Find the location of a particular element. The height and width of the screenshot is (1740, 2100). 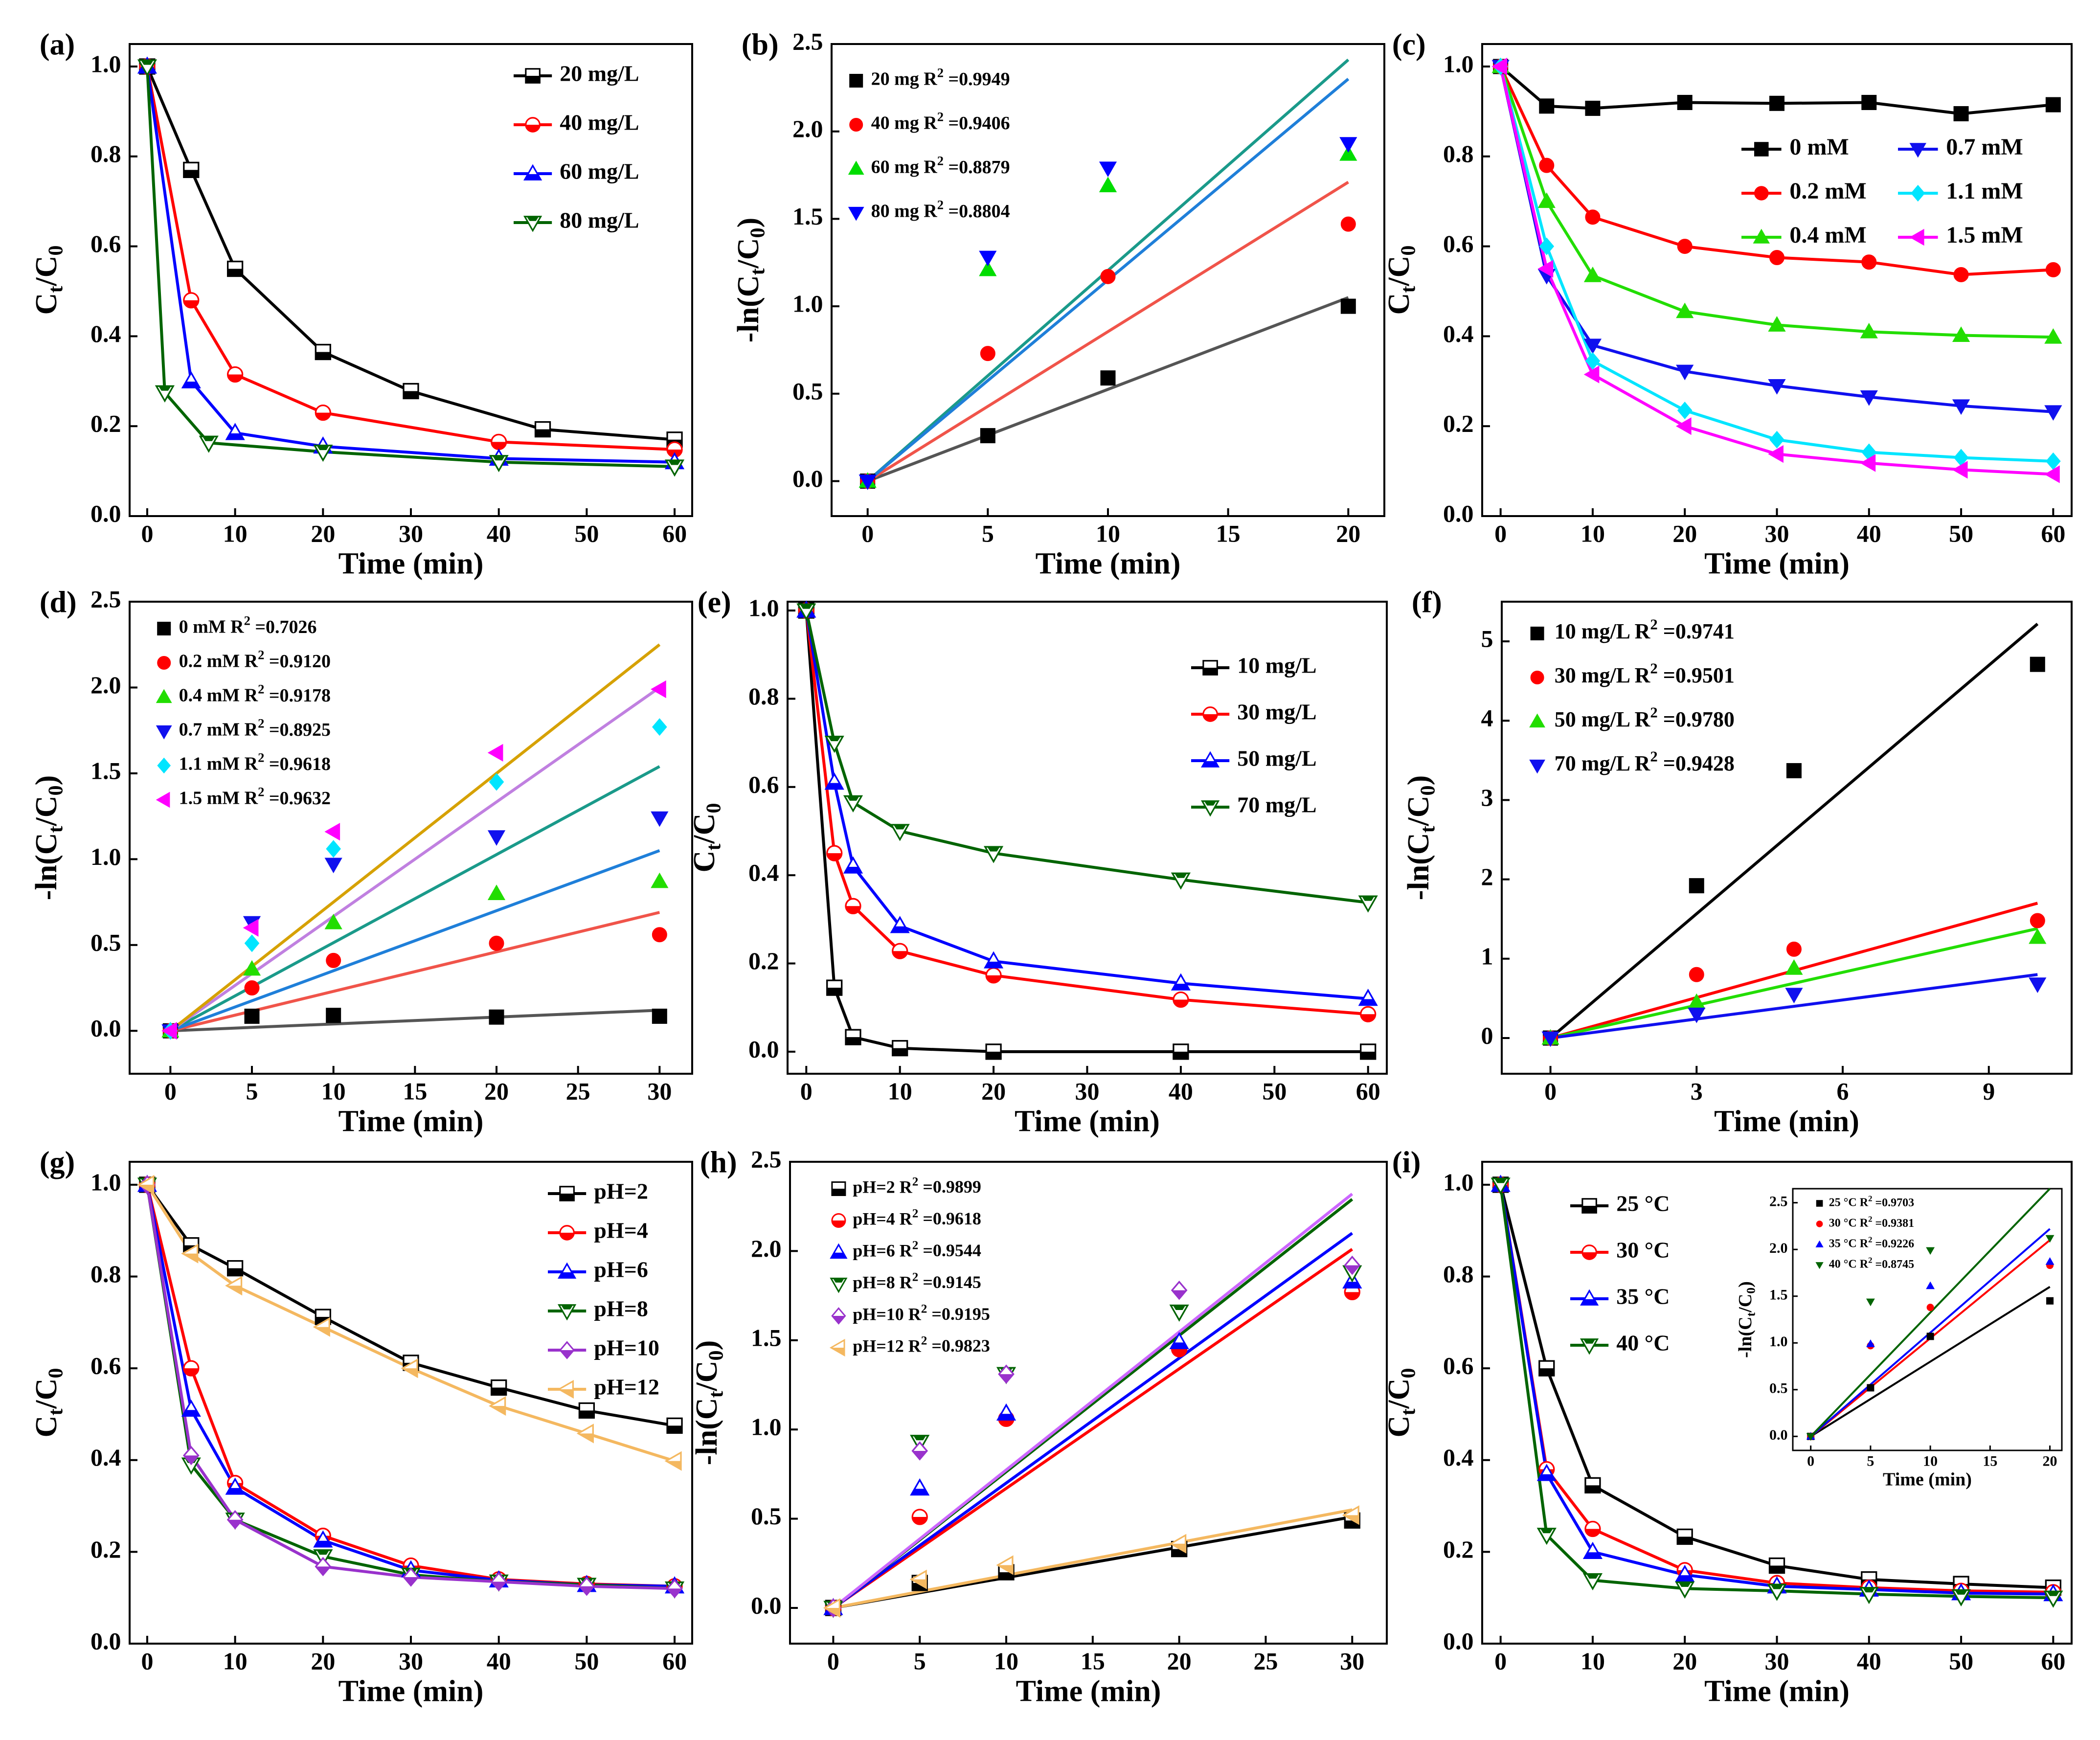

legend-label: 50 mg/L is located at coordinates (1277, 758).